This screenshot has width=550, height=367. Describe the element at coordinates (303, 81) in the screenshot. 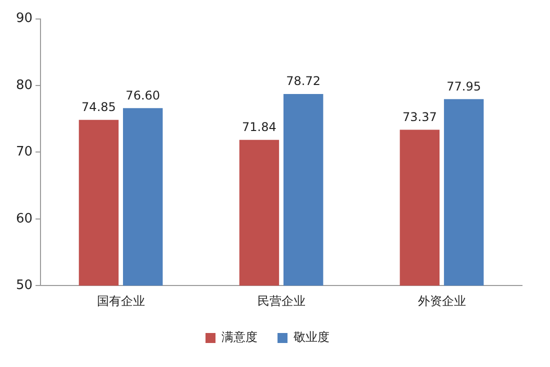

I see `data-label: 78.72` at that location.